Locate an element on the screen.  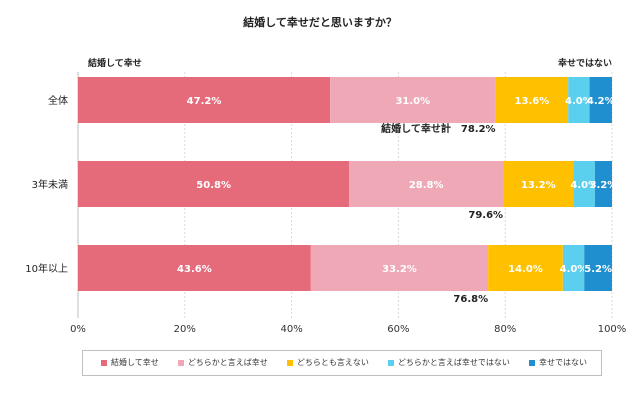
bar-value-label: 50.8% is located at coordinates (213, 185).